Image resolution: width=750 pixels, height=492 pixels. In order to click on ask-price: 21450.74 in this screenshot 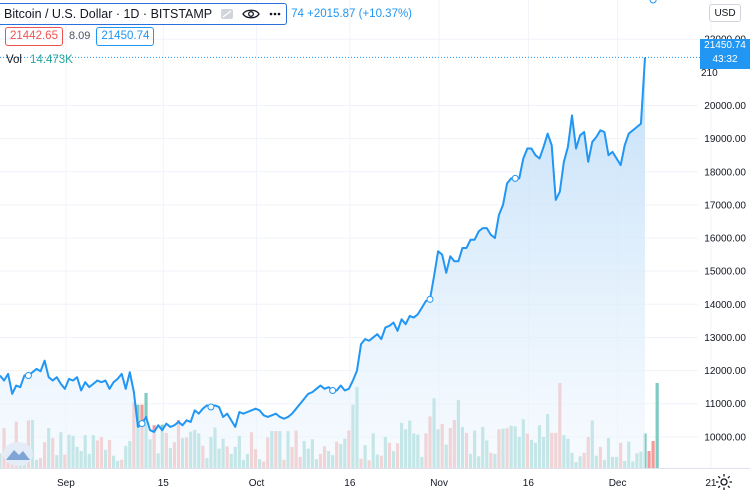, I will do `click(125, 36)`.